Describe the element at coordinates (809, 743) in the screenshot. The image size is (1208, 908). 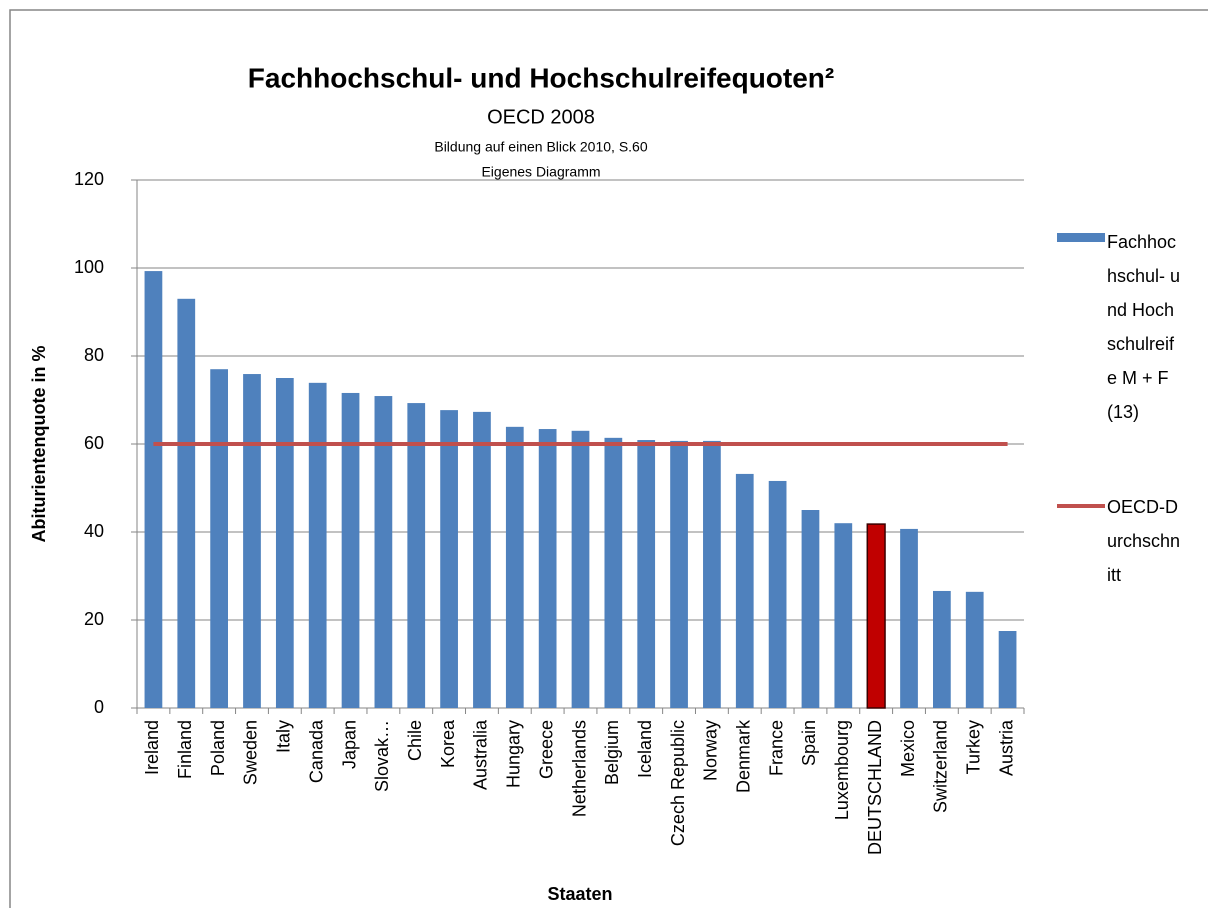
I see `x-tick-label: Spain` at that location.